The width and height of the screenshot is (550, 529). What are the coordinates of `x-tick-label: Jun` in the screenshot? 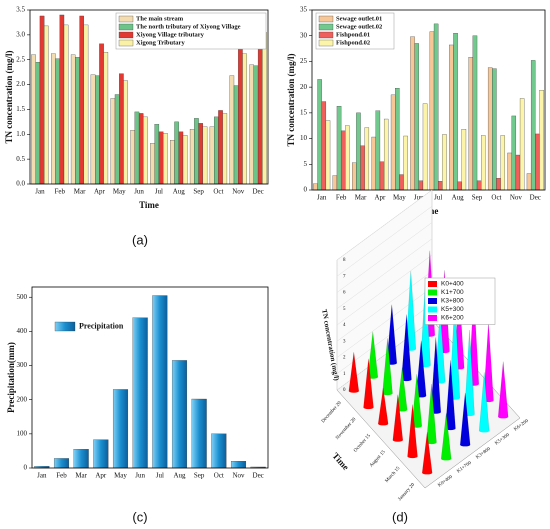 It's located at (140, 476).